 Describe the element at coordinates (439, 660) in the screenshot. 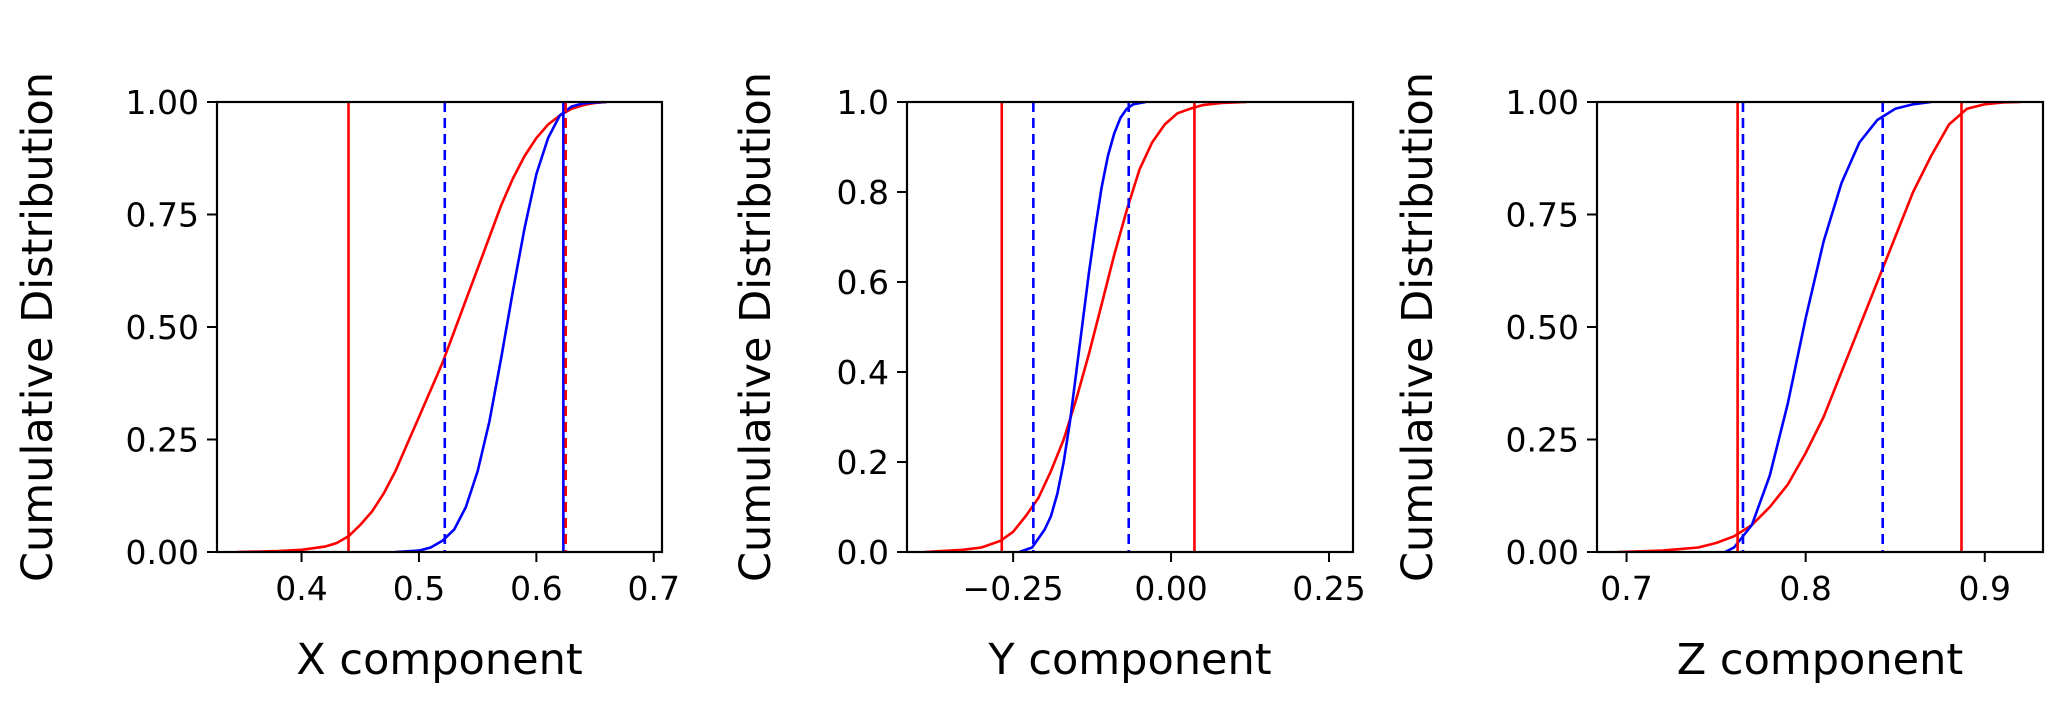

I see `x-axis-label: X component` at that location.